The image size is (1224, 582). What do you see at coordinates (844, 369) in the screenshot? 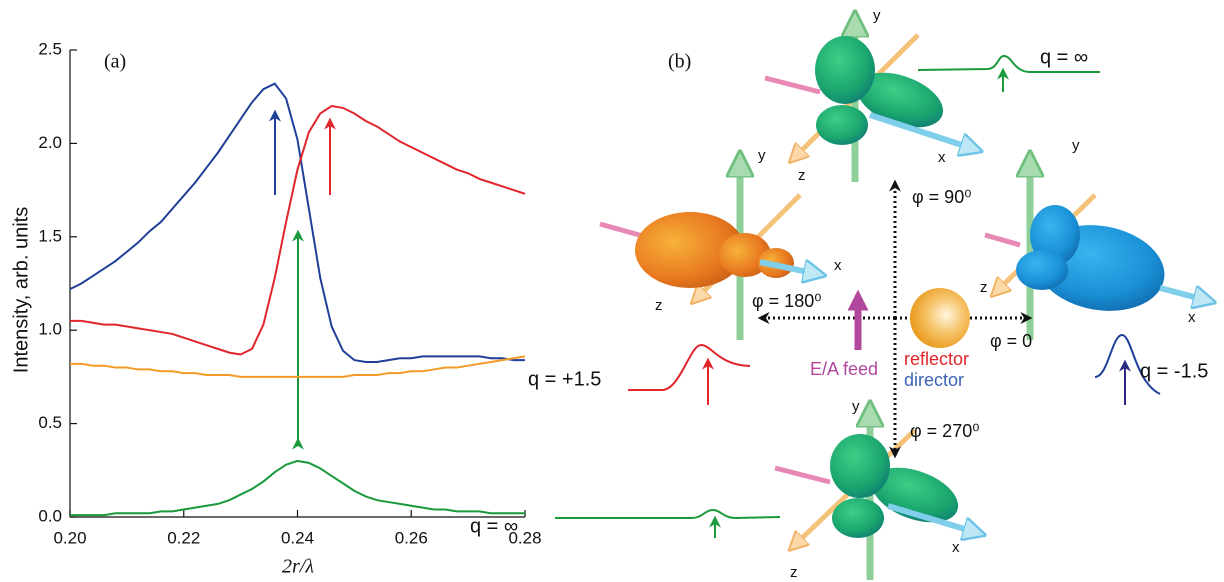
I see `feed-label: E/A feed` at bounding box center [844, 369].